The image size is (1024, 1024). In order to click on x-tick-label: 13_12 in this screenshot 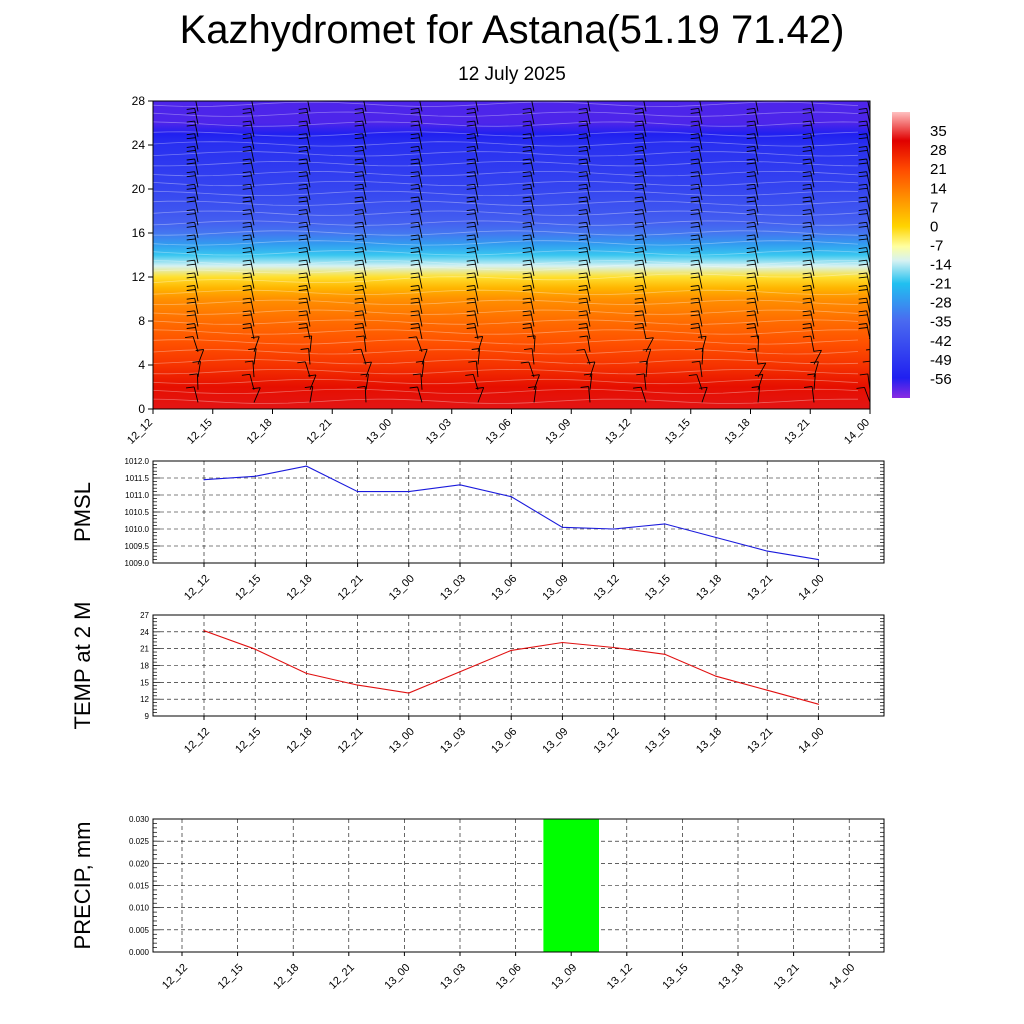, I will do `click(618, 432)`.